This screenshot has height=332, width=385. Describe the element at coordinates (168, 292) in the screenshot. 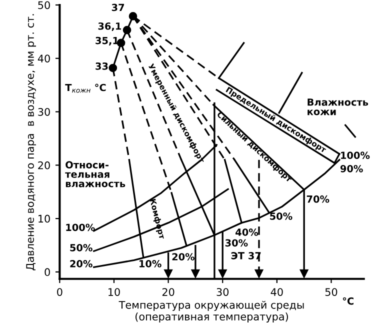

I see `x-tick-label: 20` at that location.